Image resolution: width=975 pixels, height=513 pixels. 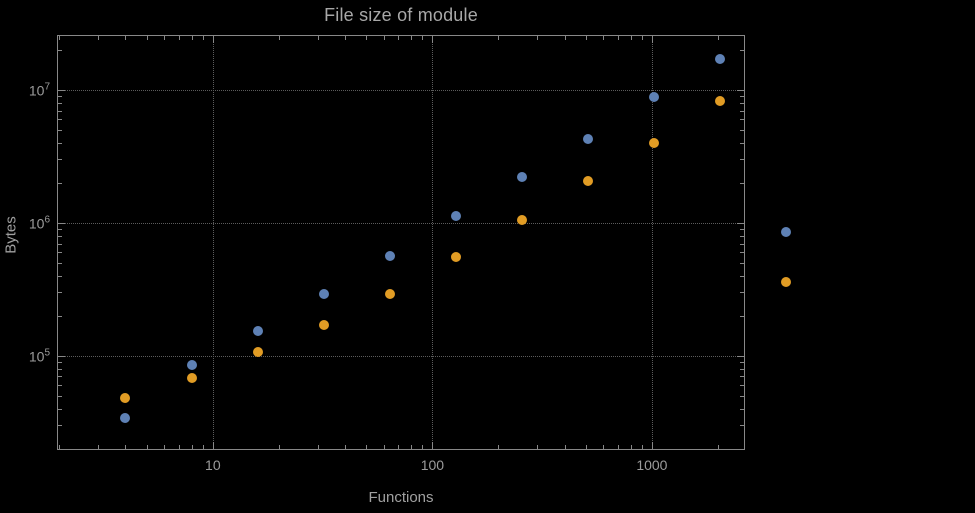 What do you see at coordinates (213, 465) in the screenshot?
I see `x-tick-label: 10` at bounding box center [213, 465].